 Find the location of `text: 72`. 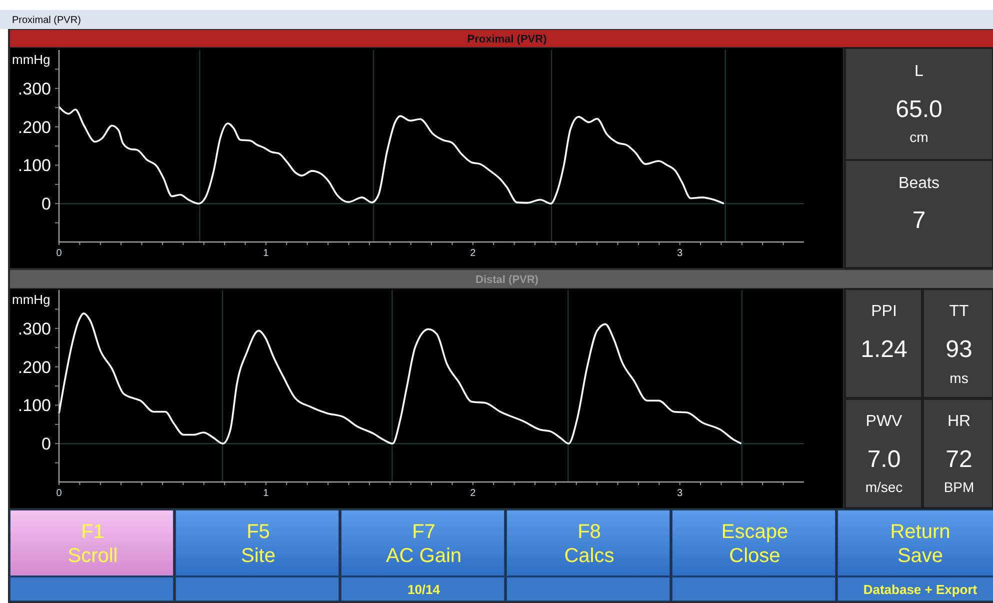

text: 72 is located at coordinates (959, 459).